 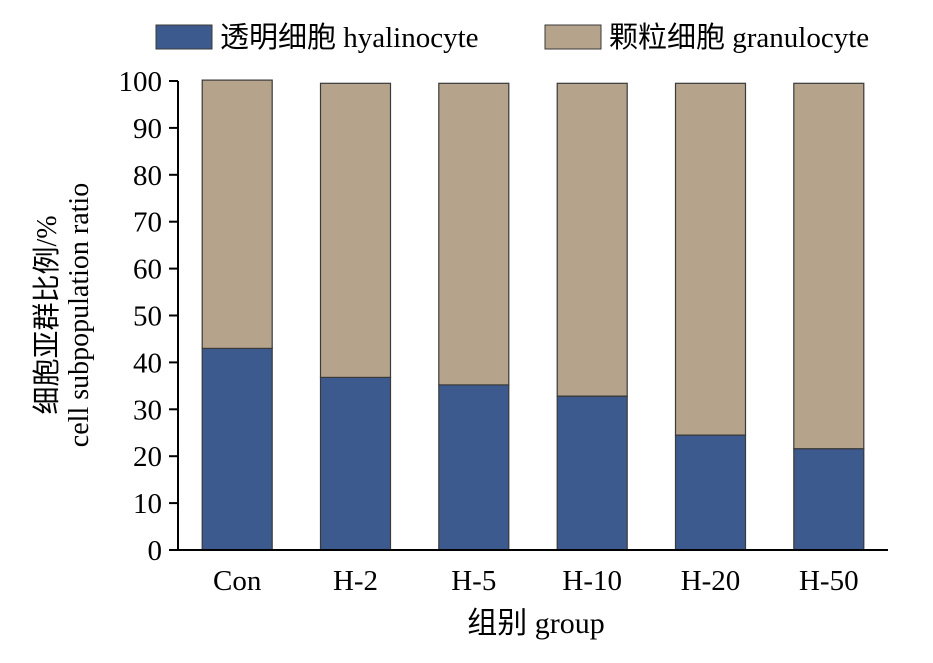 What do you see at coordinates (355, 581) in the screenshot?
I see `x-tick-label-h-2: H-2` at bounding box center [355, 581].